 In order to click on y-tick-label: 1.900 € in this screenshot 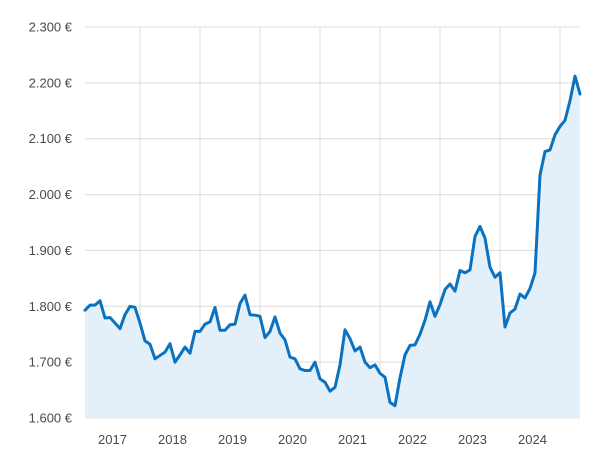, I will do `click(51, 250)`.